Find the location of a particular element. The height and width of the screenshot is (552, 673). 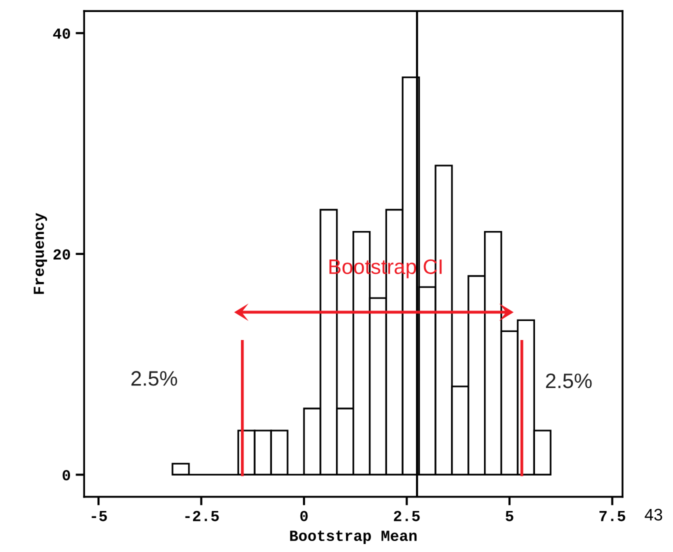

x-tick-label: 2.5 is located at coordinates (407, 516).